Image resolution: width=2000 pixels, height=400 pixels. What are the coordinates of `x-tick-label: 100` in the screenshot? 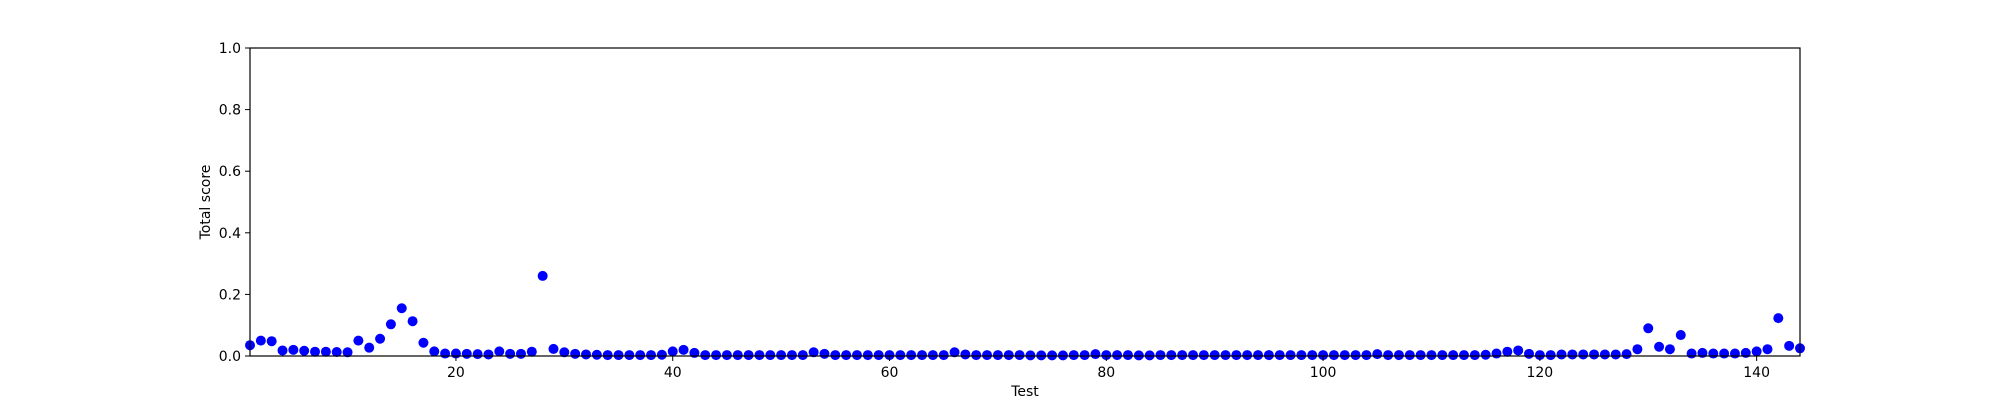 It's located at (1323, 373).